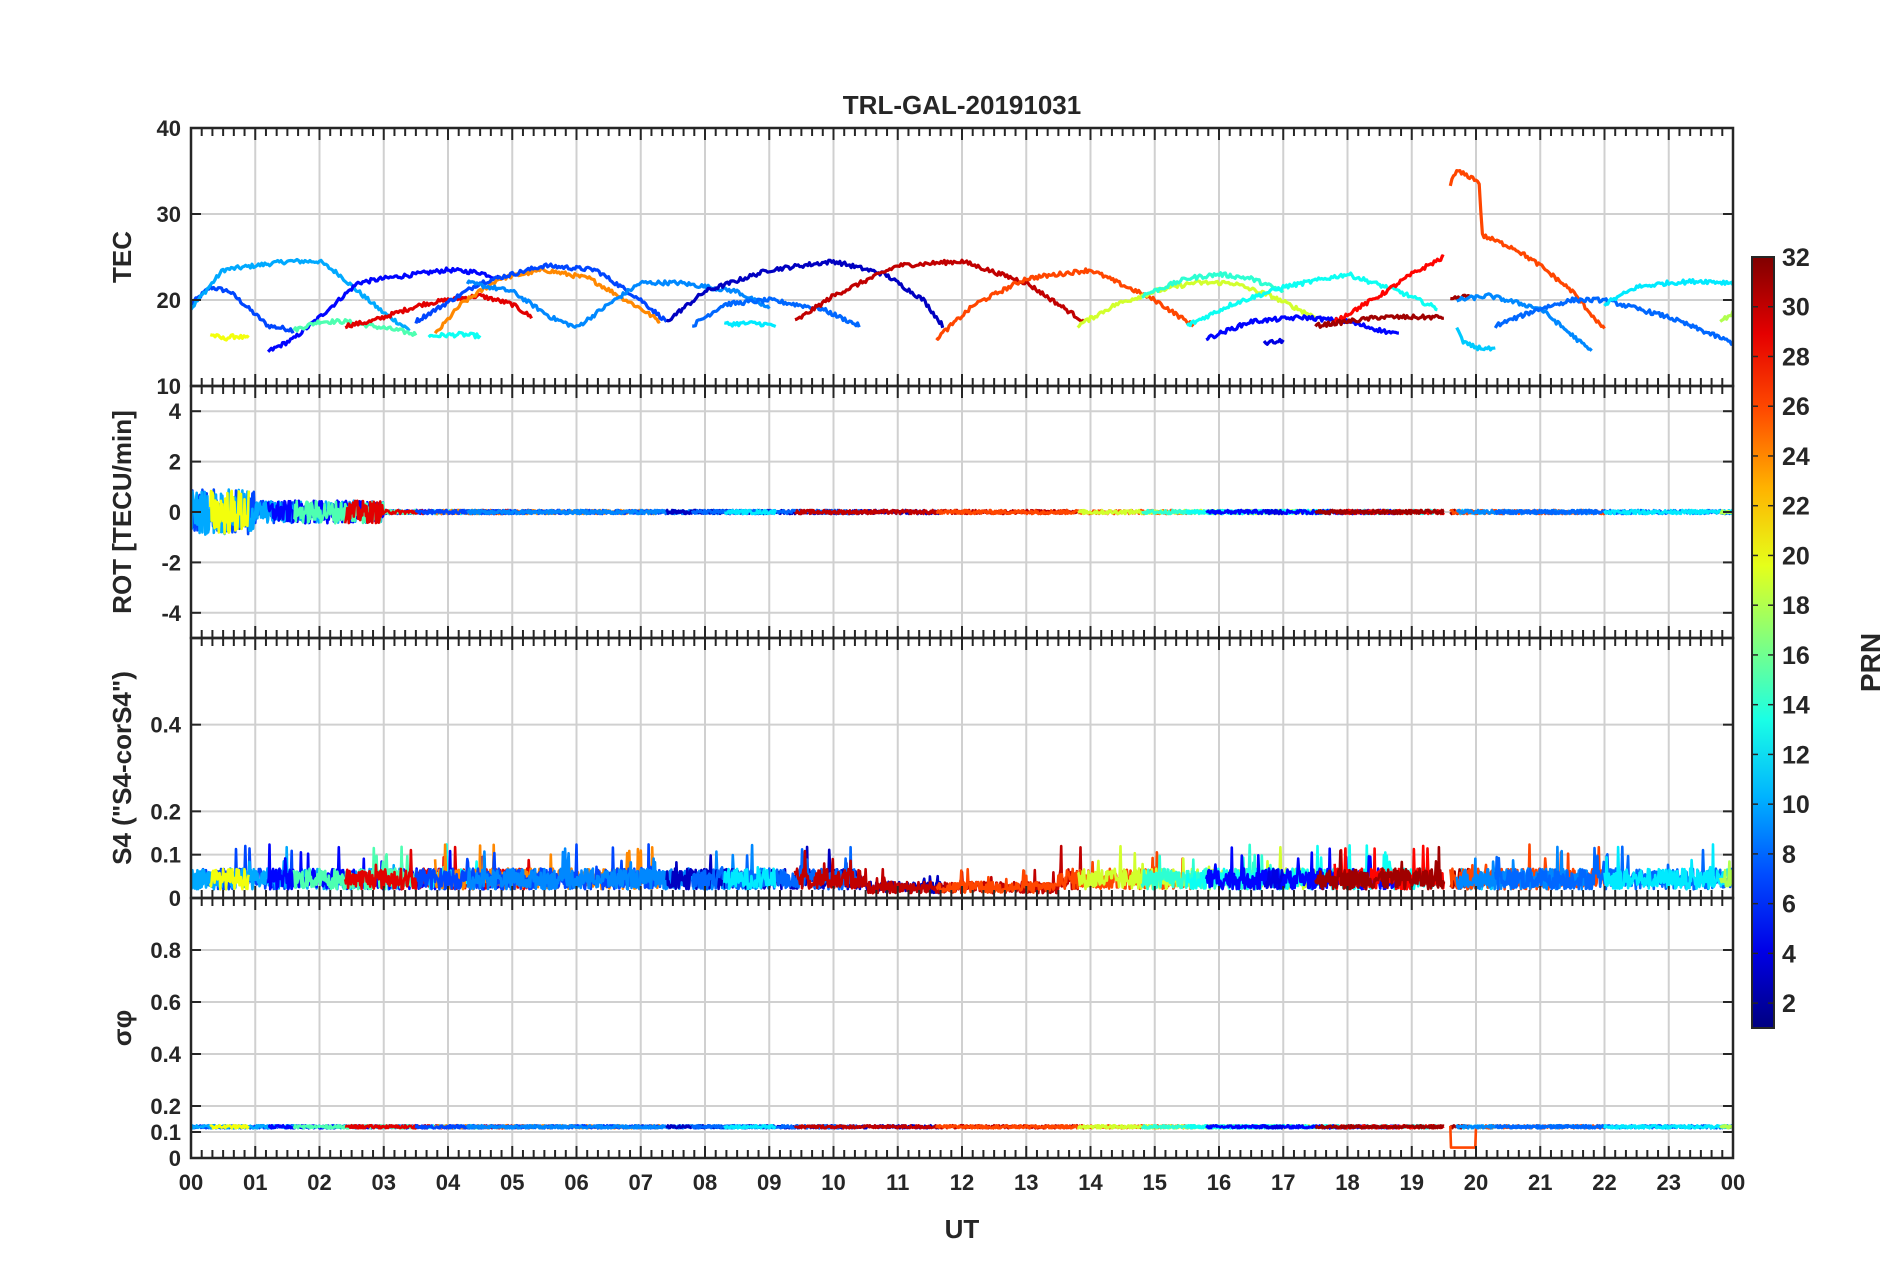 The image size is (1902, 1272). What do you see at coordinates (1219, 1182) in the screenshot?
I see `tick-label-x: 16` at bounding box center [1219, 1182].